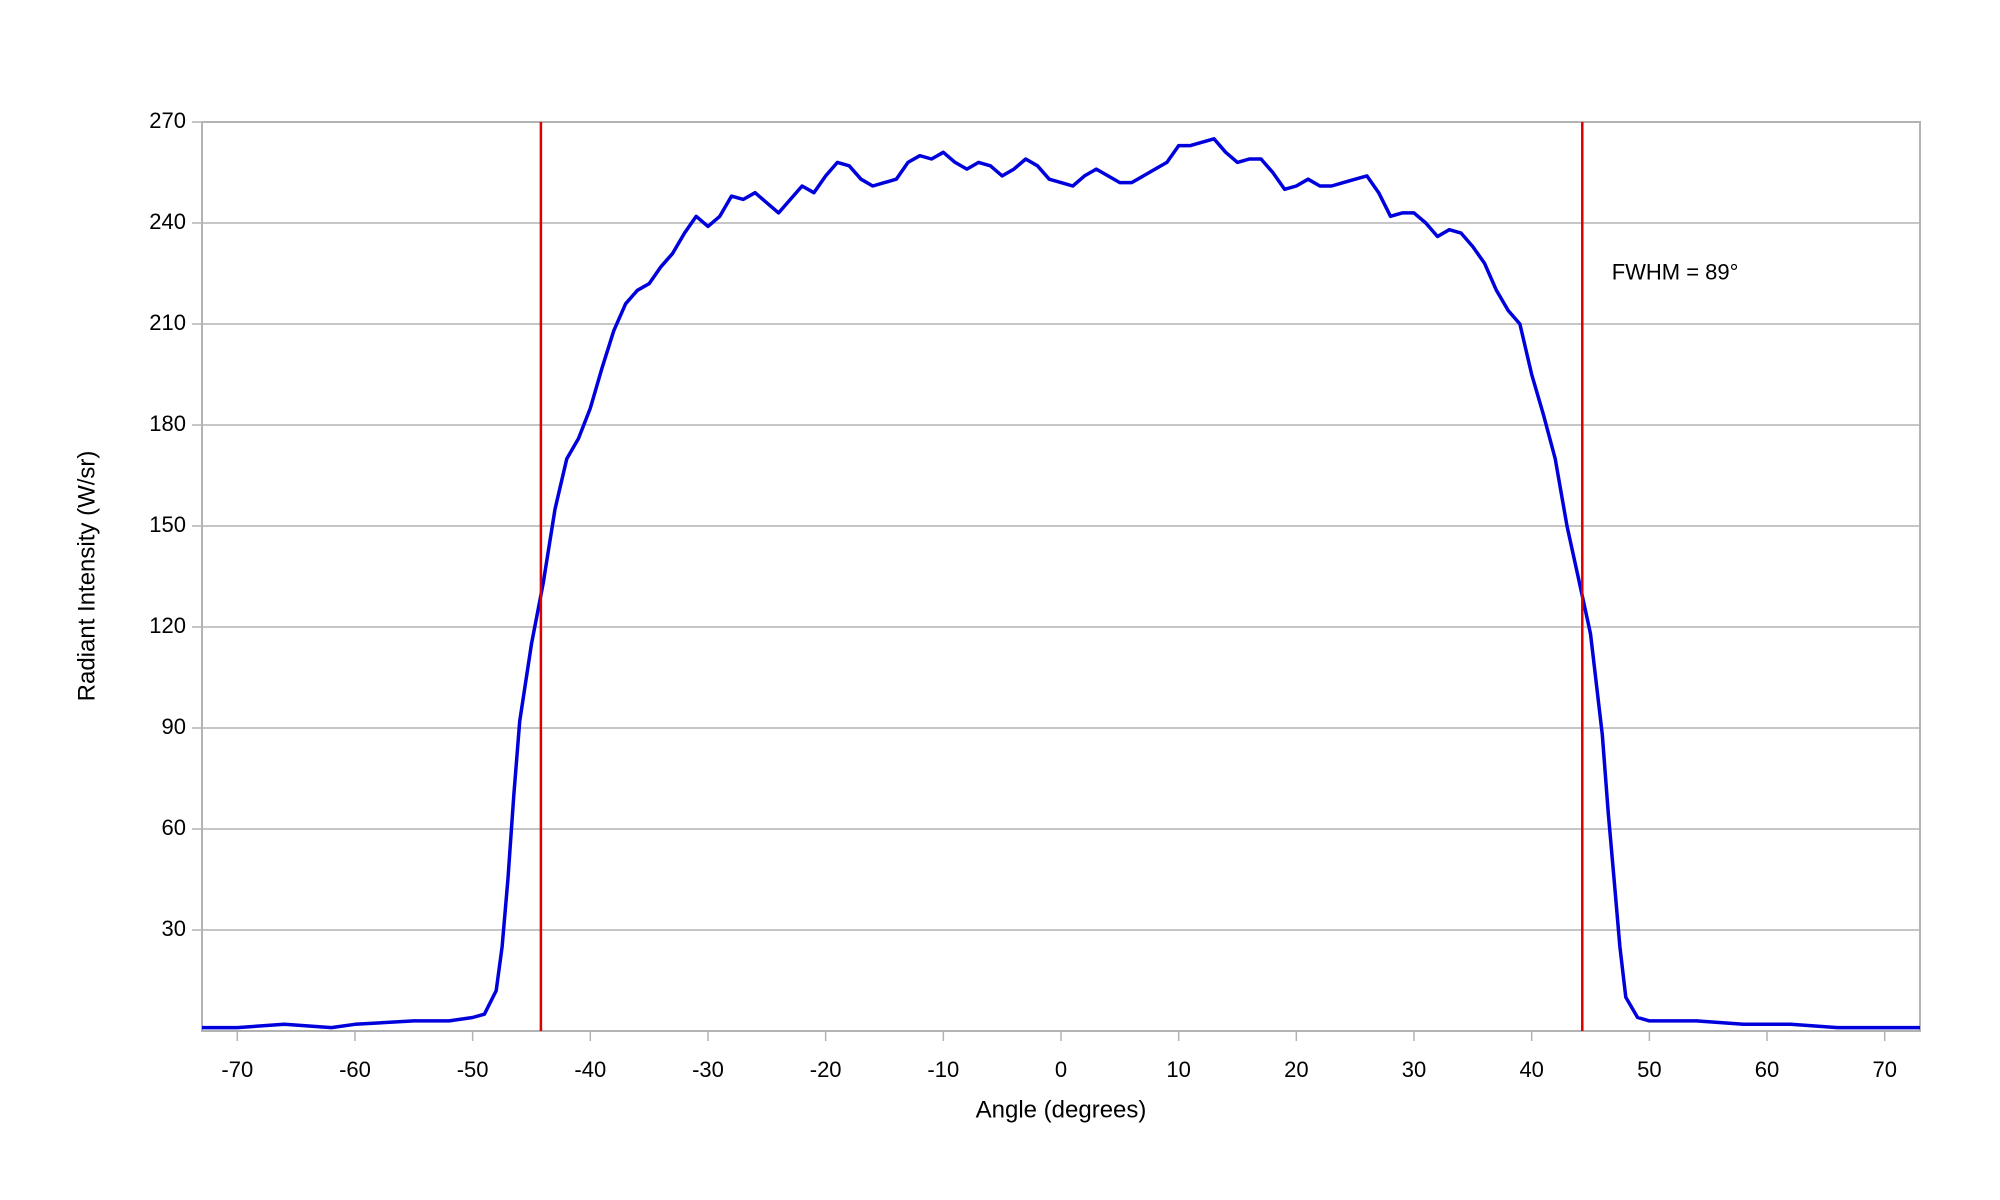  What do you see at coordinates (237, 1069) in the screenshot?
I see `x-tick-label: -70` at bounding box center [237, 1069].